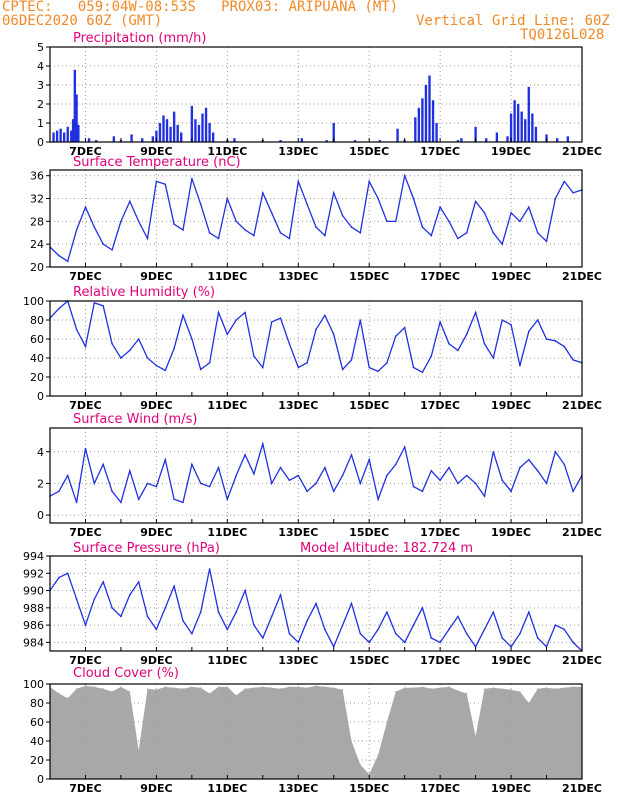  I want to click on y-tick-label: 20, so click(37, 760).